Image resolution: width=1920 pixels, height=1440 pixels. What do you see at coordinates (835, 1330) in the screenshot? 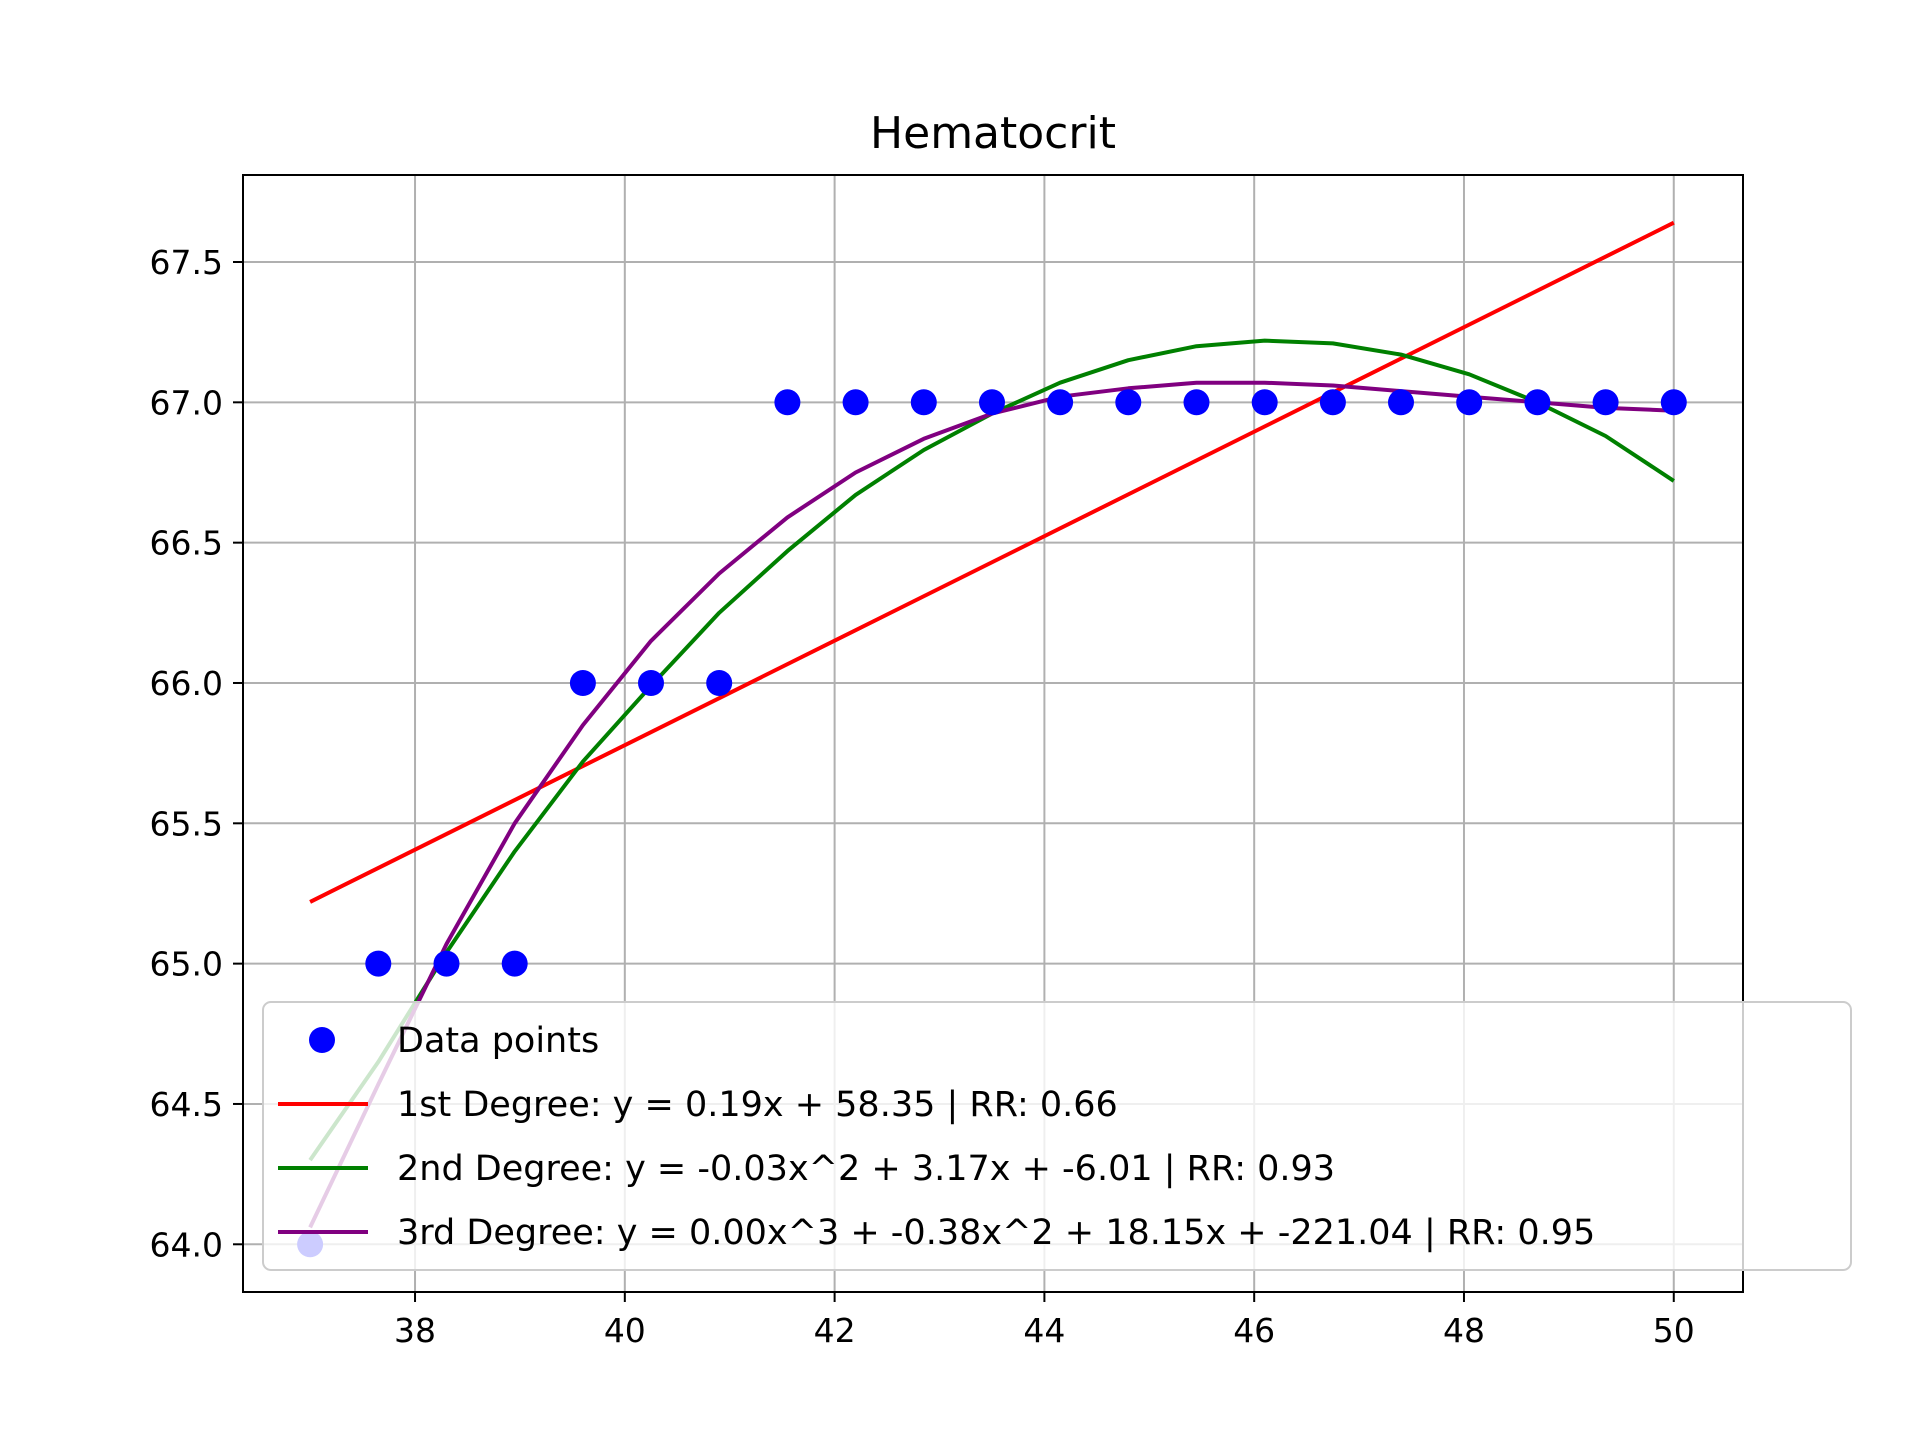
I see `x-tick-label: 42` at bounding box center [835, 1330].